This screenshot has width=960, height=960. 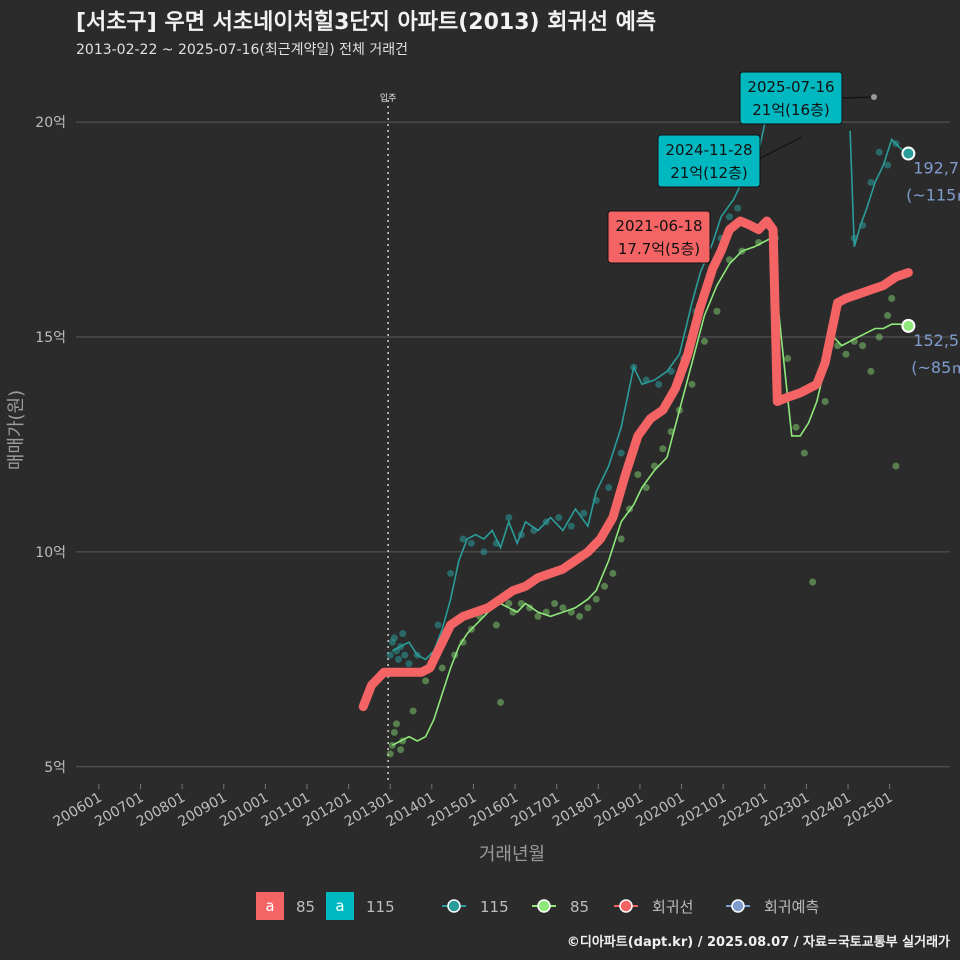 I want to click on endpoint-value-85: 152,590, so click(x=936, y=340).